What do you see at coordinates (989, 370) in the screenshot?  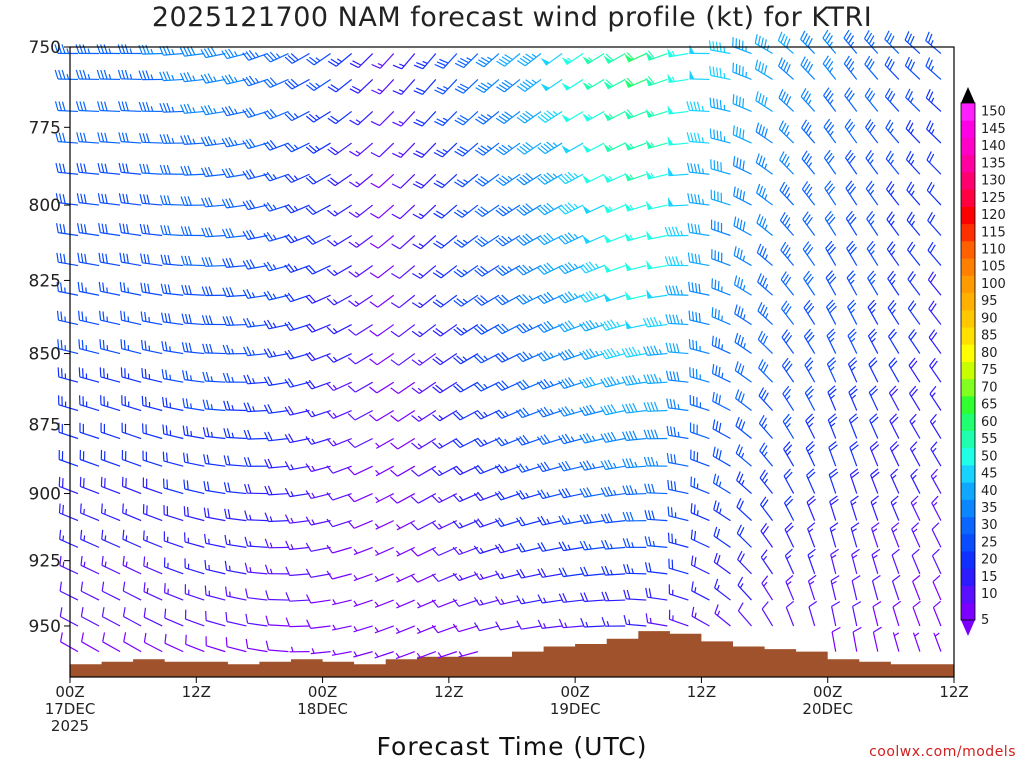 I see `colorbar-label: 75` at bounding box center [989, 370].